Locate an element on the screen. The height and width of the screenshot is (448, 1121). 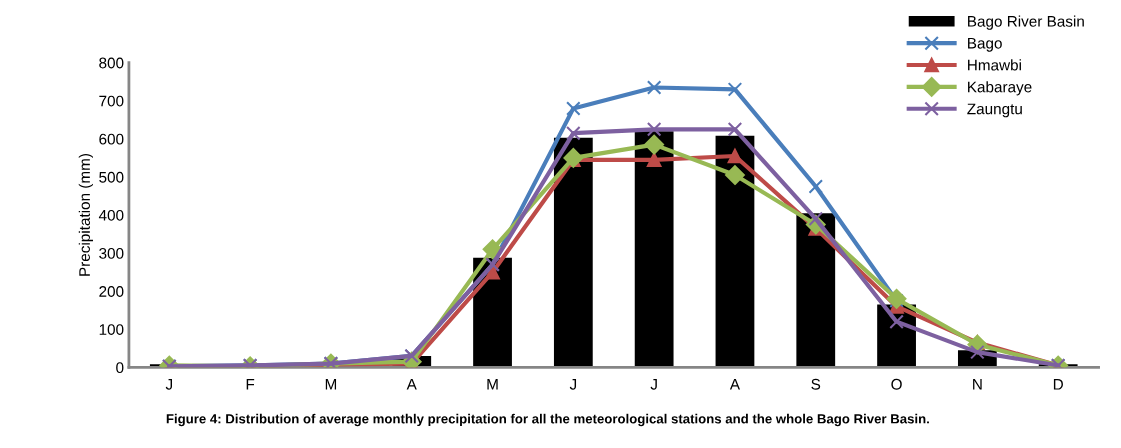
y-tick-label: 700 is located at coordinates (111, 101).